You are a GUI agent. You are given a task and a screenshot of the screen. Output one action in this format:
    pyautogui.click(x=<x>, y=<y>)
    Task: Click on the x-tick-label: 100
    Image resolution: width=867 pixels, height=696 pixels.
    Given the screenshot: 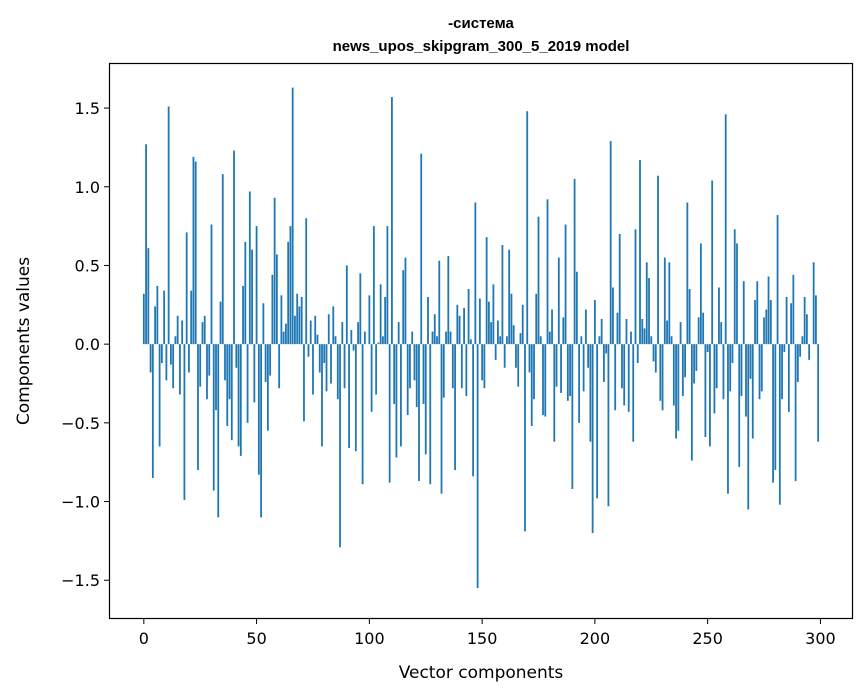 What is the action you would take?
    pyautogui.click(x=369, y=638)
    